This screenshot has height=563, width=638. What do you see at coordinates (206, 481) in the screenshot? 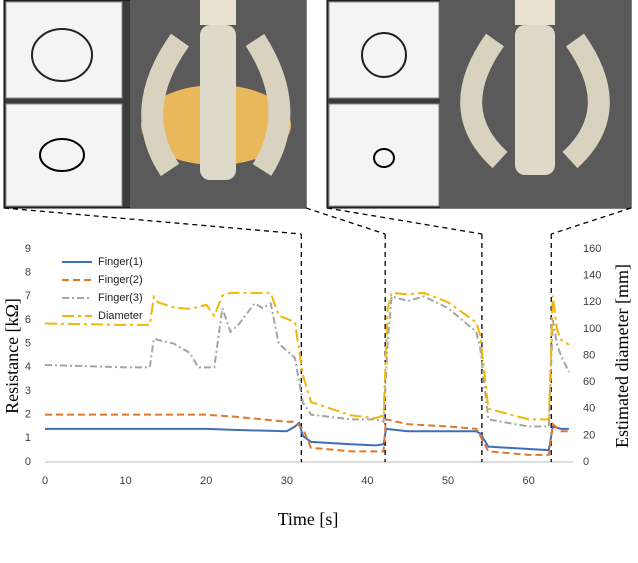
I see `x-tick-label: 20` at bounding box center [206, 481].